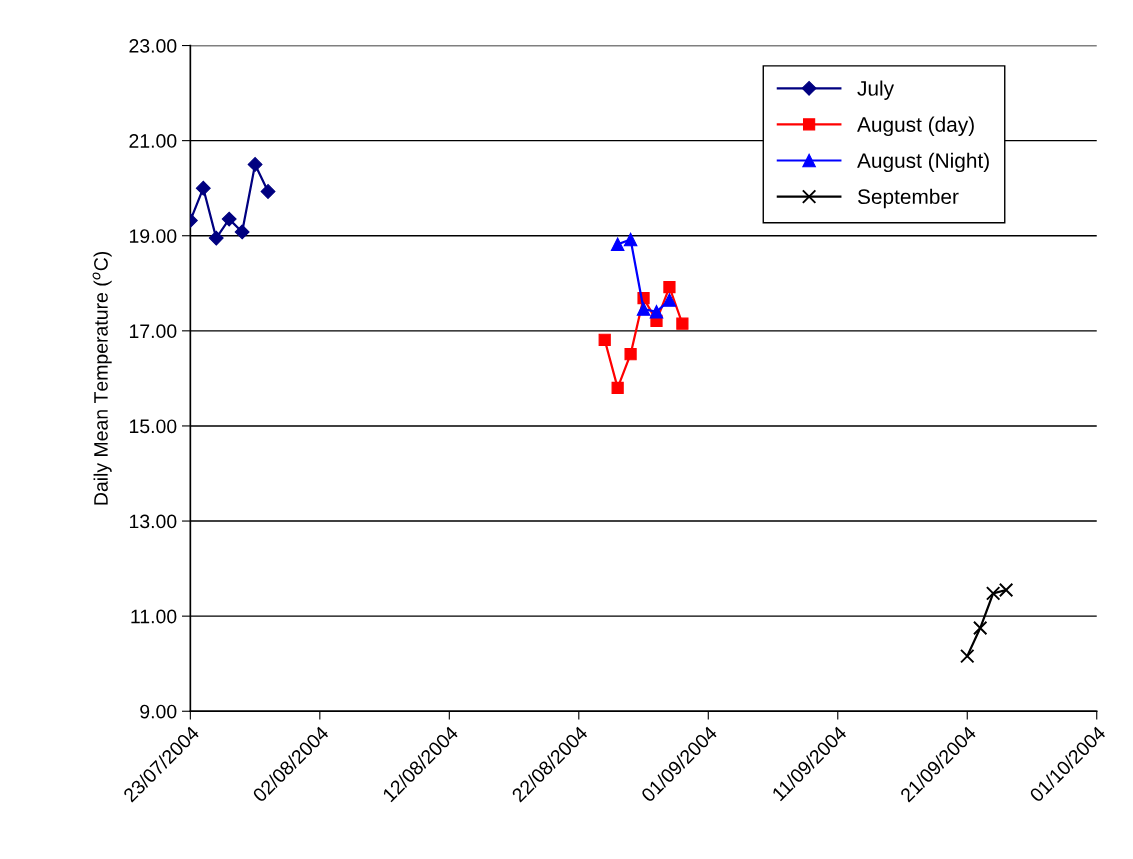  Describe the element at coordinates (915, 126) in the screenshot. I see `legend-label: August (day)` at that location.